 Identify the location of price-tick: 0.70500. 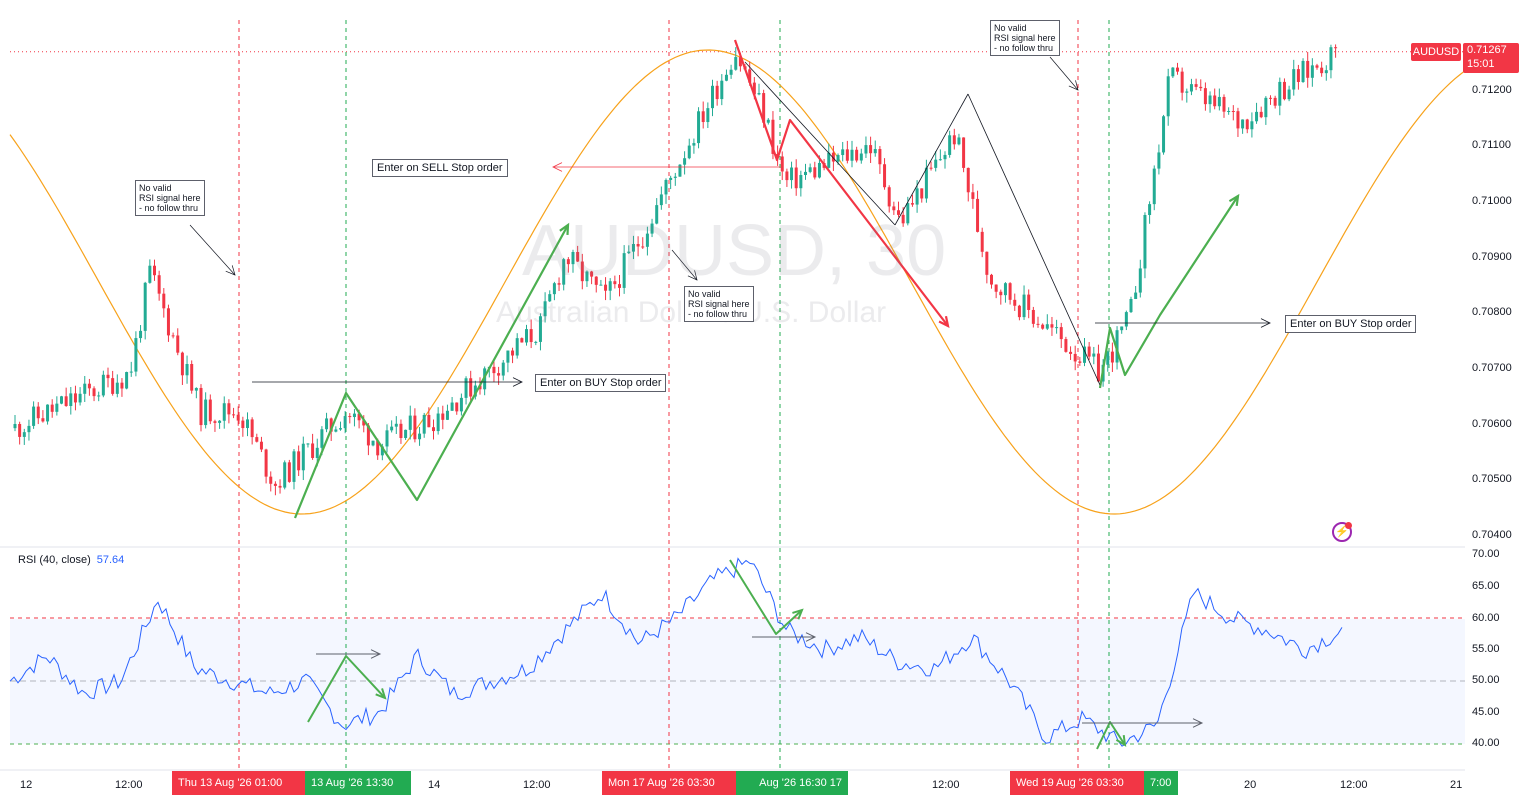
(1492, 479).